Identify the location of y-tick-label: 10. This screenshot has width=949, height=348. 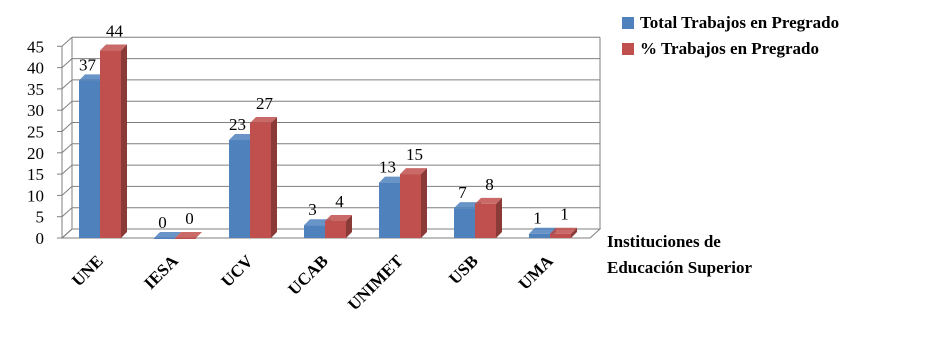
(35, 195).